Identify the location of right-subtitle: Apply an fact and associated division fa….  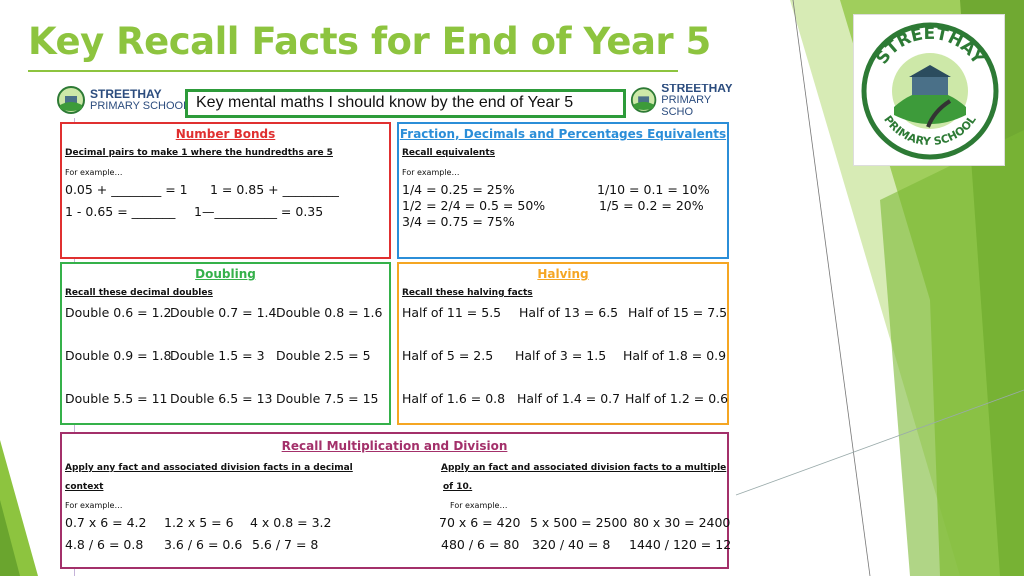
(584, 468).